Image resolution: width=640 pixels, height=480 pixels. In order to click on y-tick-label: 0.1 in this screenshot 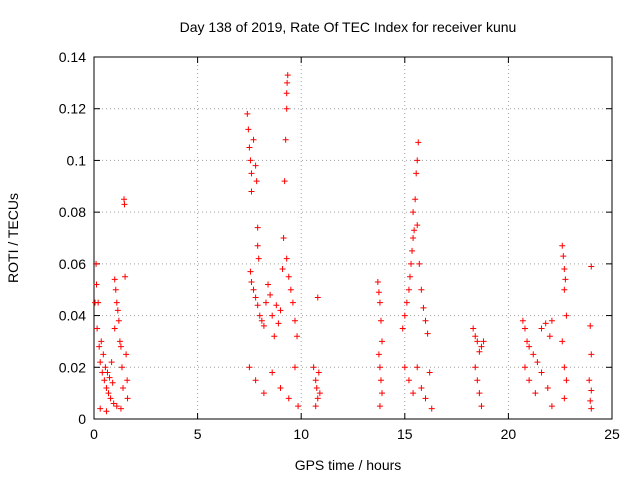, I will do `click(77, 160)`.